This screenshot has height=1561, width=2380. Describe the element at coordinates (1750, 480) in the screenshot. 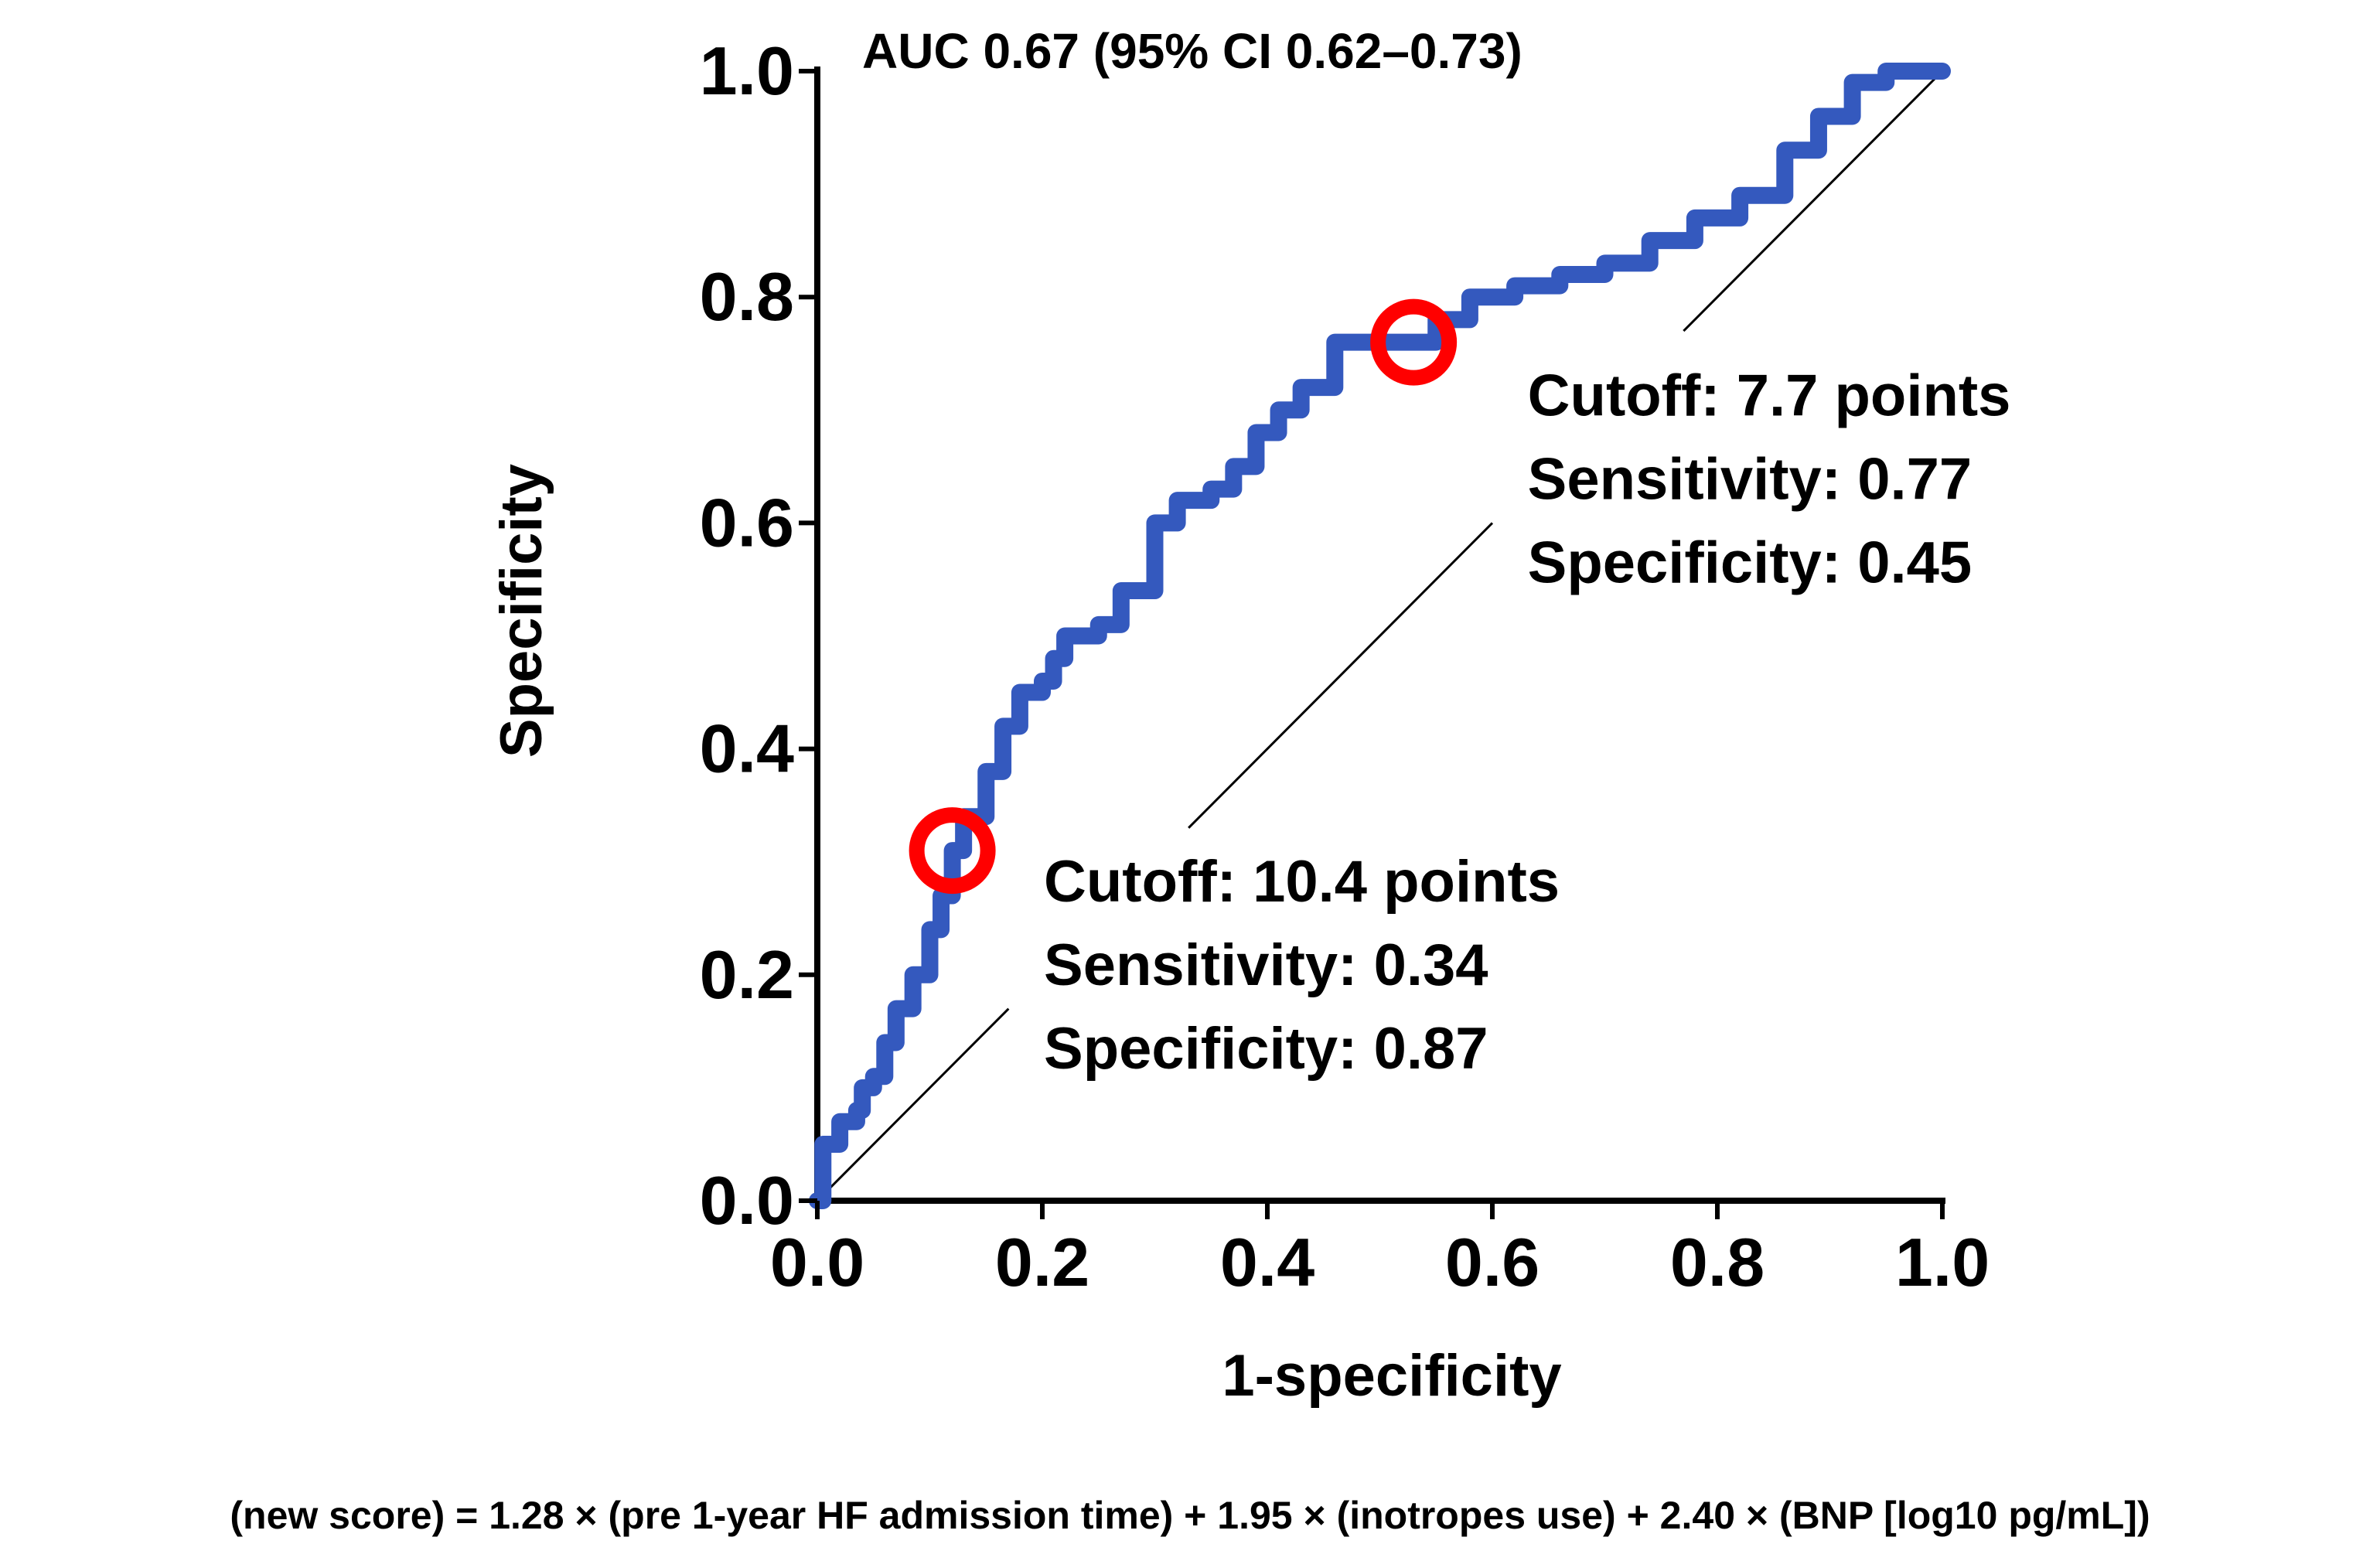

I see `cutoff-annotation-line: Sensitivity: 0.77` at that location.